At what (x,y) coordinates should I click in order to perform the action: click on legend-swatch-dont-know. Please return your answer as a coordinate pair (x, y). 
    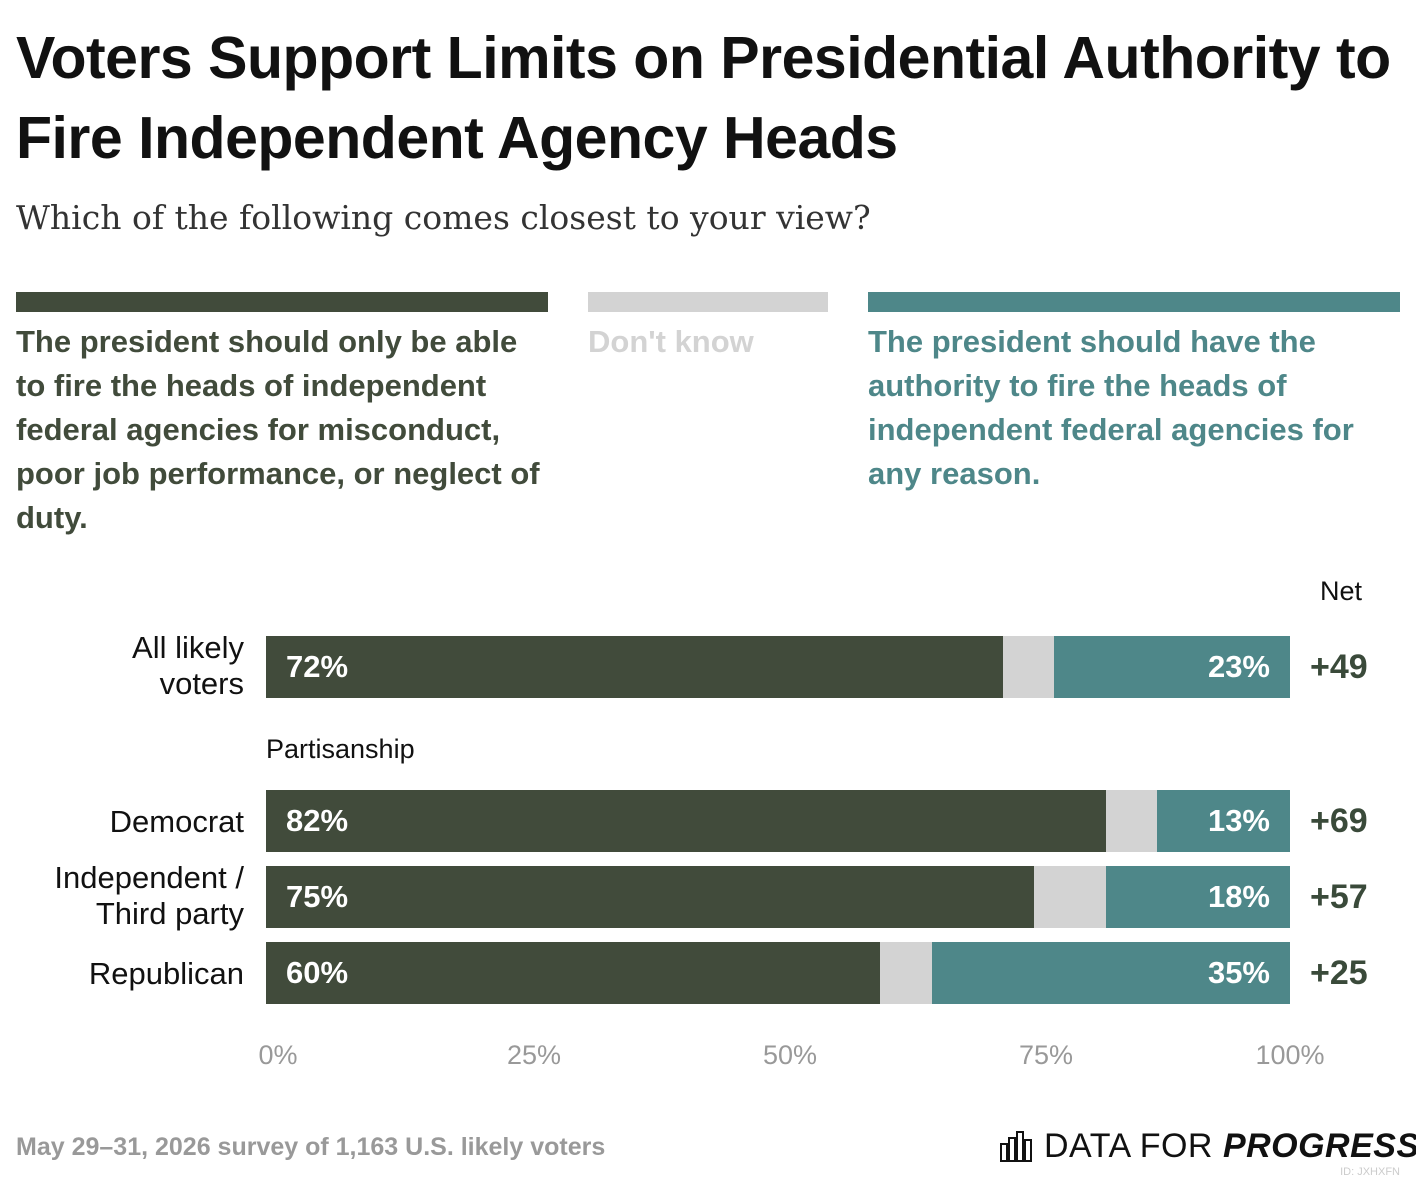
    Looking at the image, I should click on (708, 302).